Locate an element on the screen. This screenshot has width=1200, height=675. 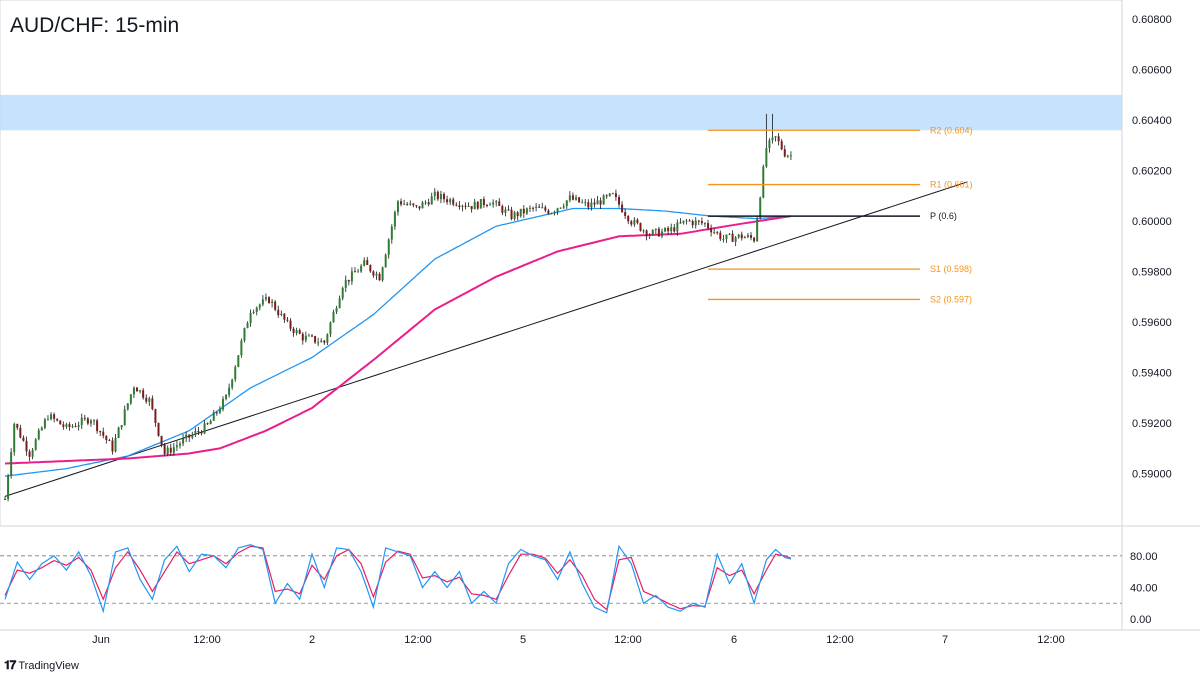
price-tick-label: 0.59400 is located at coordinates (1152, 374).